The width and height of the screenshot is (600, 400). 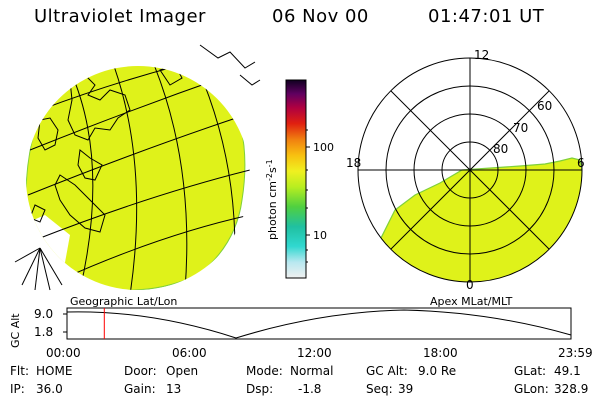 I want to click on colorbar: 100 10 photon cm-2s-1, so click(x=299, y=179).